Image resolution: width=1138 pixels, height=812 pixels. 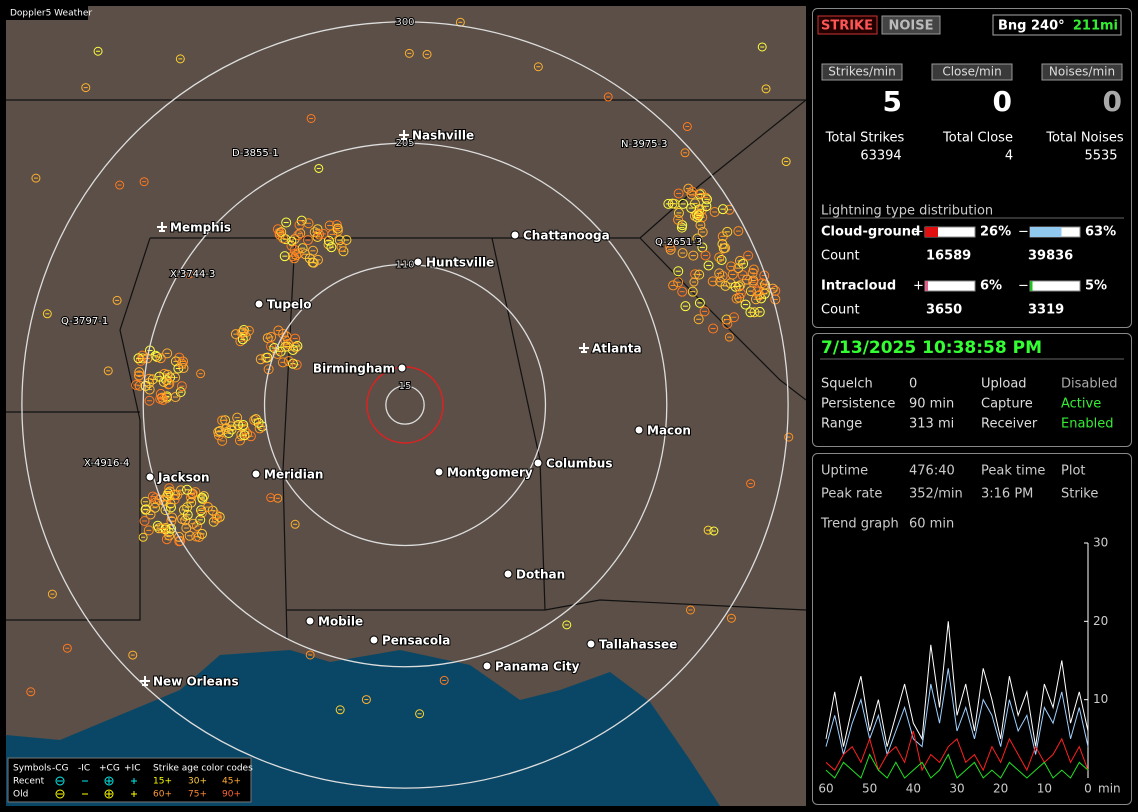 I want to click on stat: 352/min, so click(x=936, y=494).